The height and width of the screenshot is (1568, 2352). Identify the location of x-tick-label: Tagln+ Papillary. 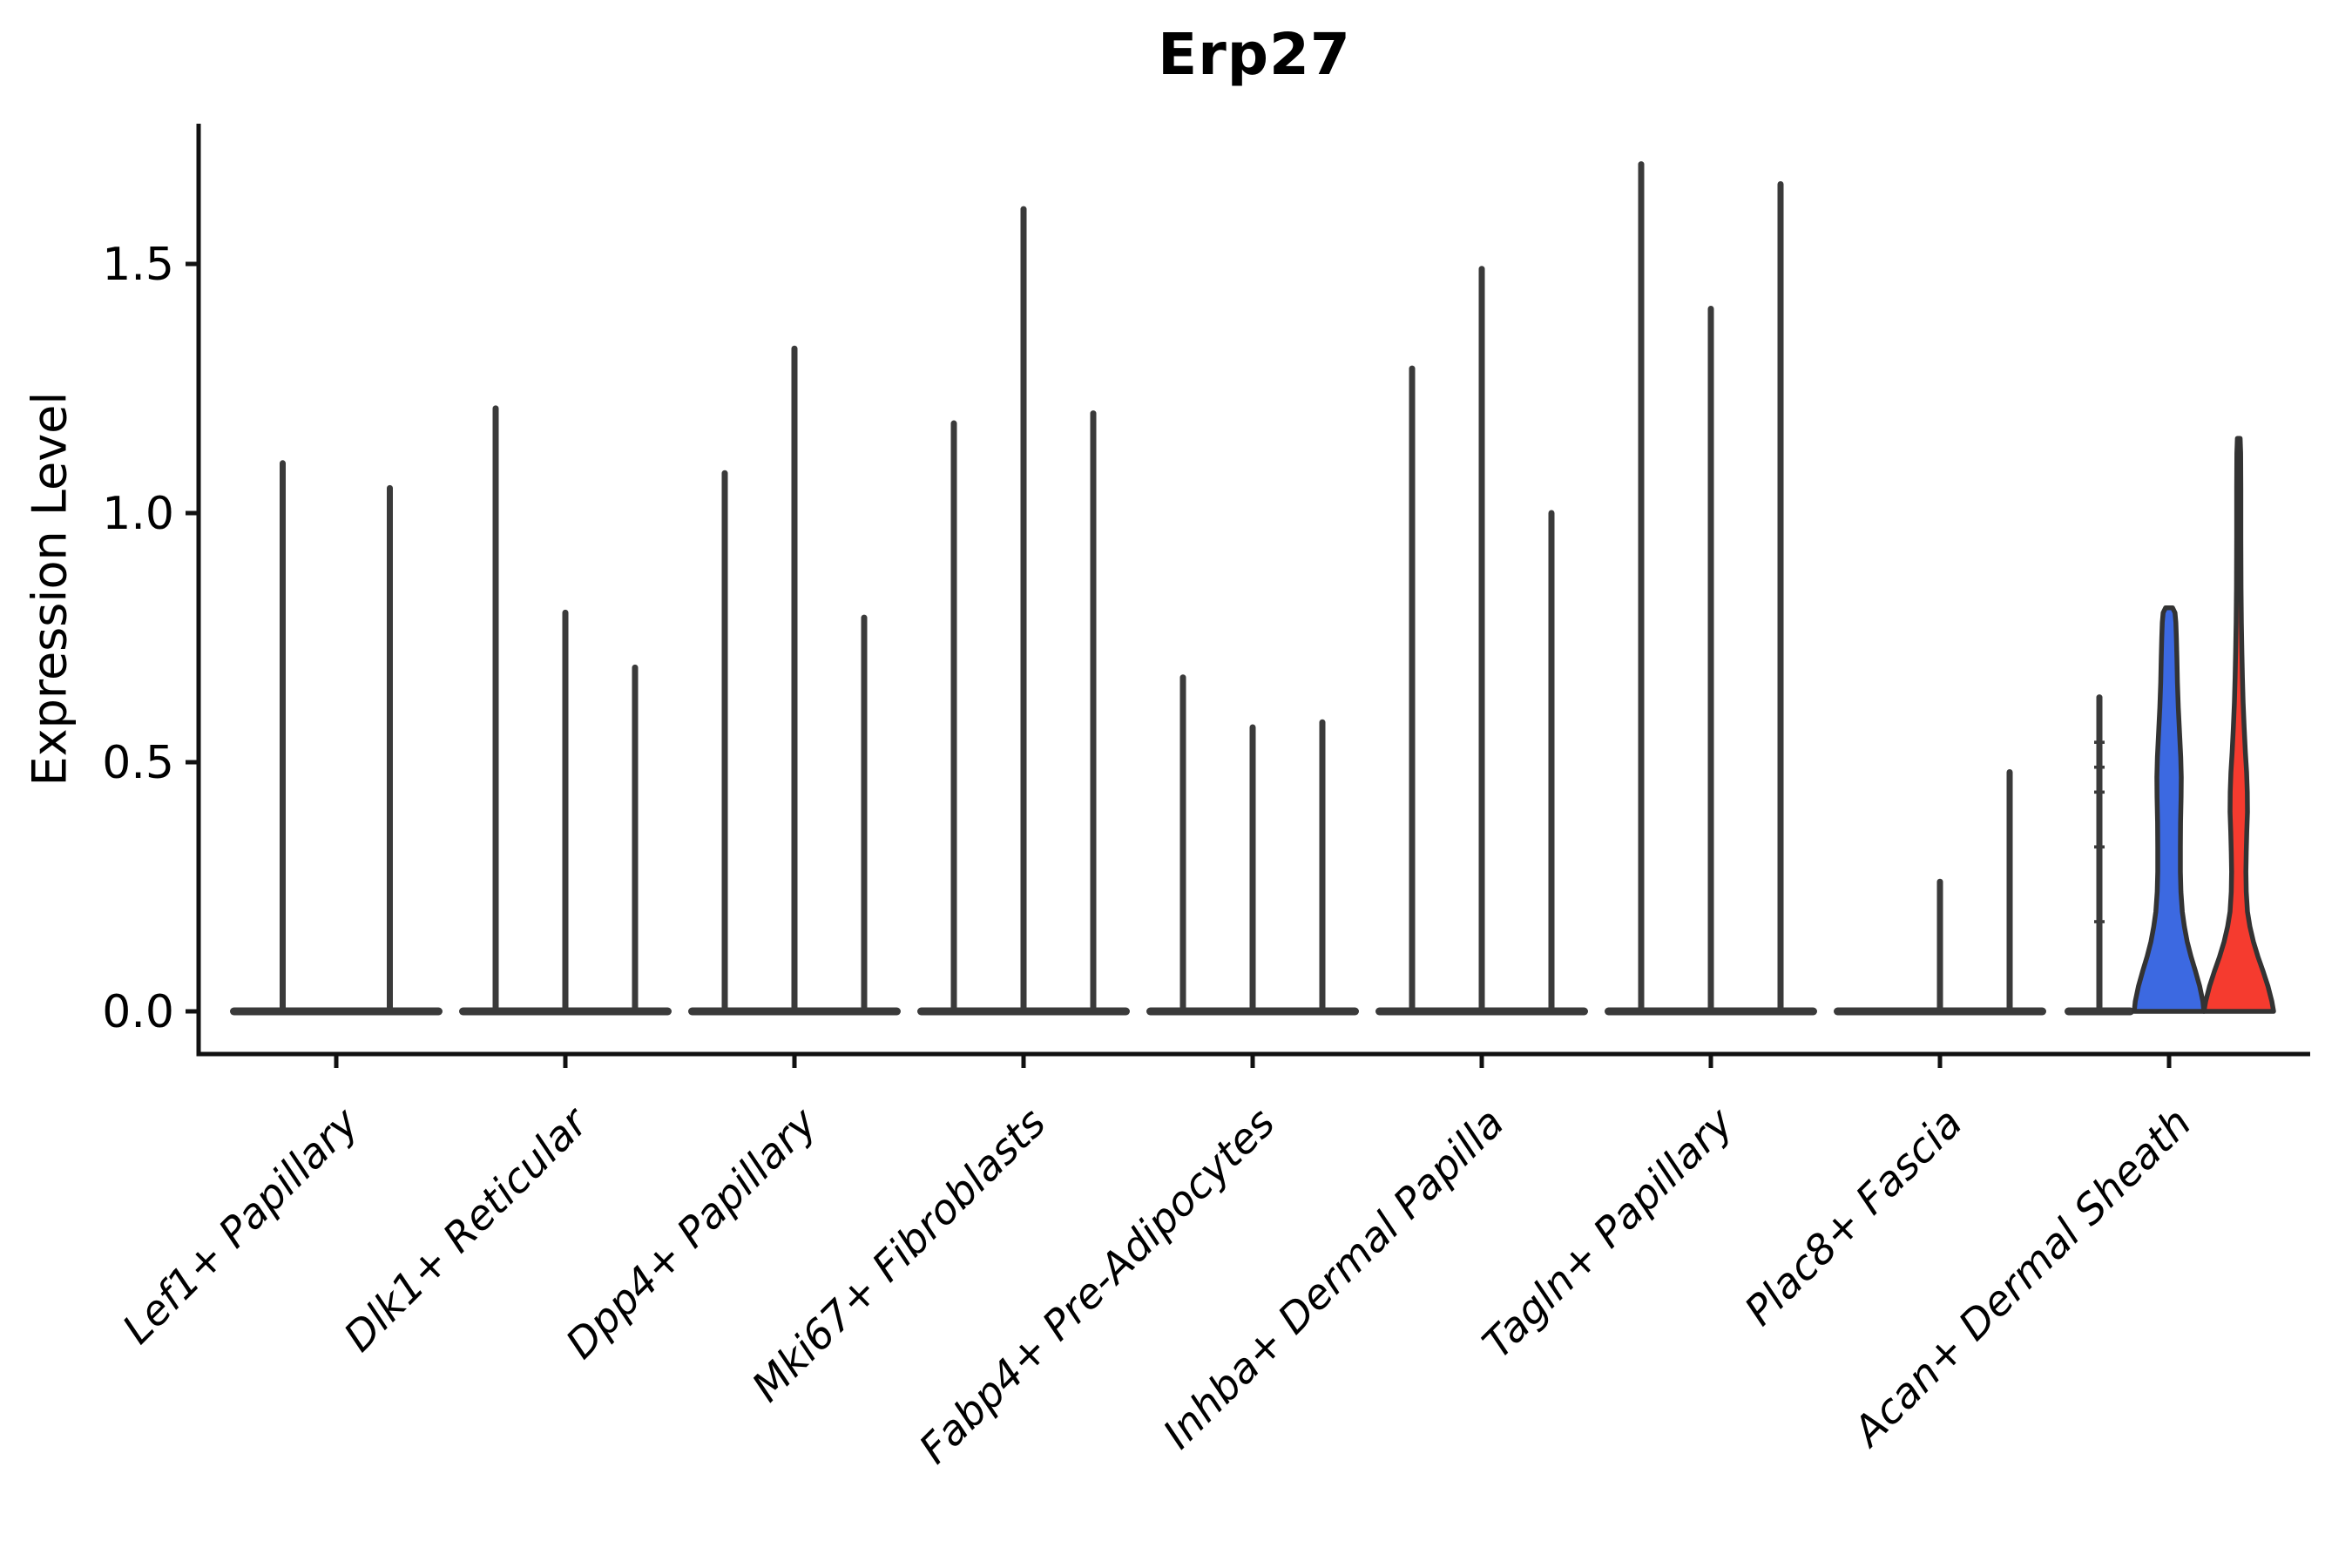
(1609, 1233).